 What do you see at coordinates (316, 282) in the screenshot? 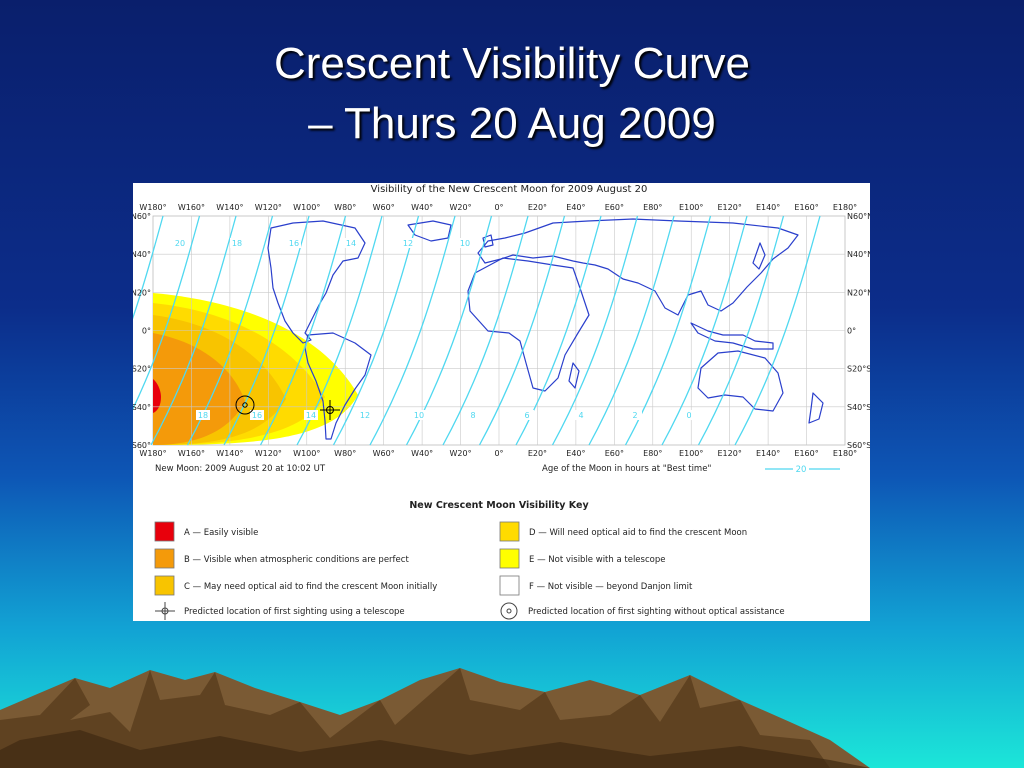
I see `north-america-coast` at bounding box center [316, 282].